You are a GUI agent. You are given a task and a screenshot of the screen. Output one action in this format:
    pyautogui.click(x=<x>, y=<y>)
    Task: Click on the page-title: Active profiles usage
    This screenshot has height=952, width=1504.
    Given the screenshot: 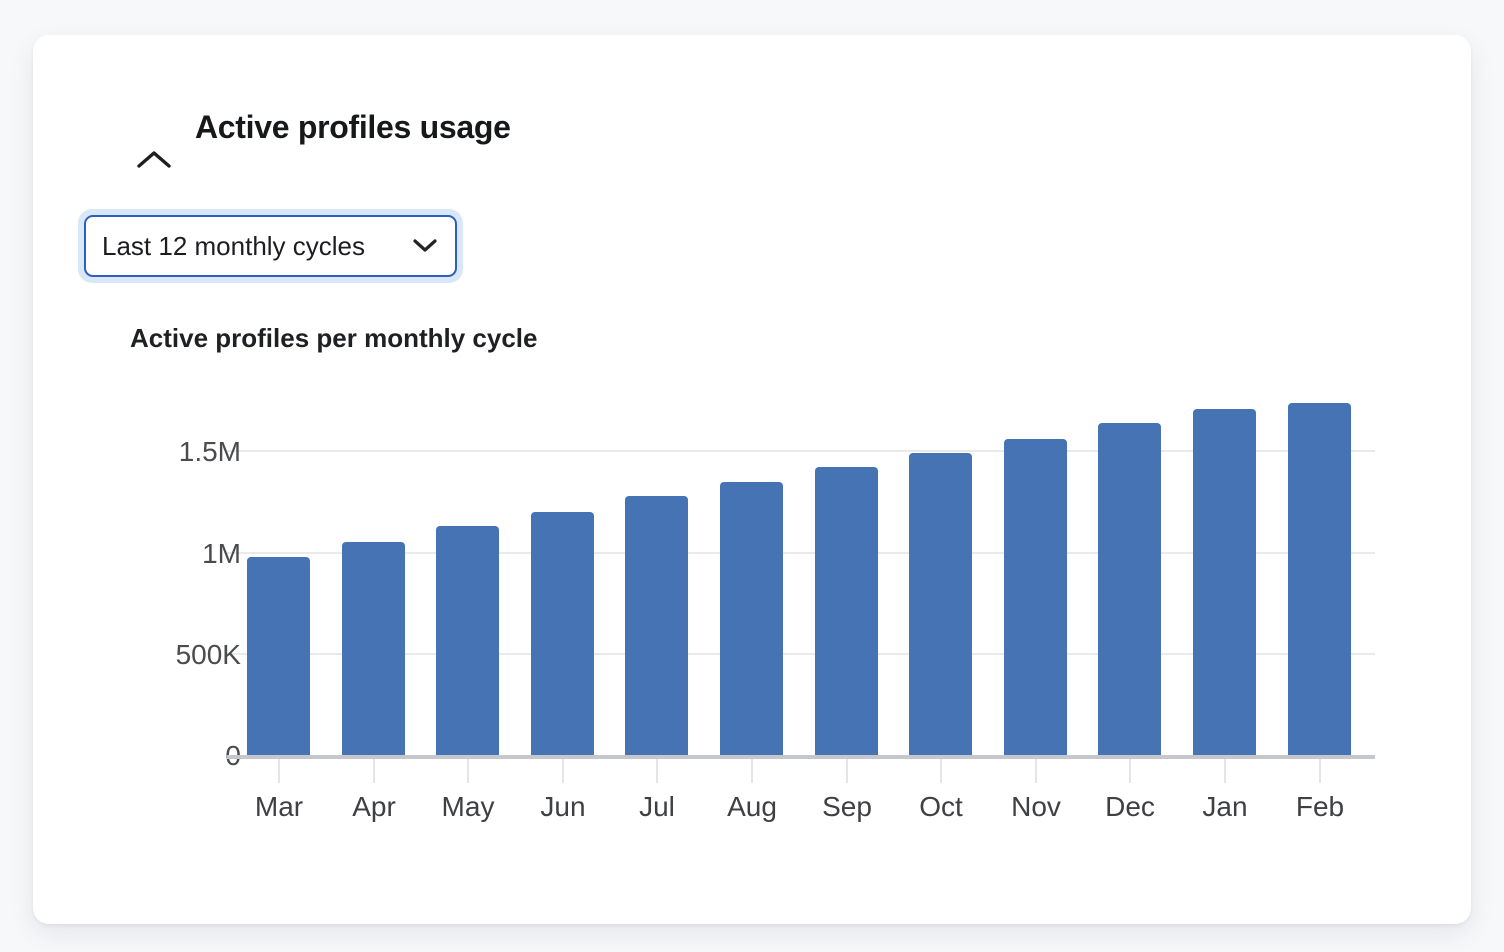 What is the action you would take?
    pyautogui.click(x=353, y=127)
    